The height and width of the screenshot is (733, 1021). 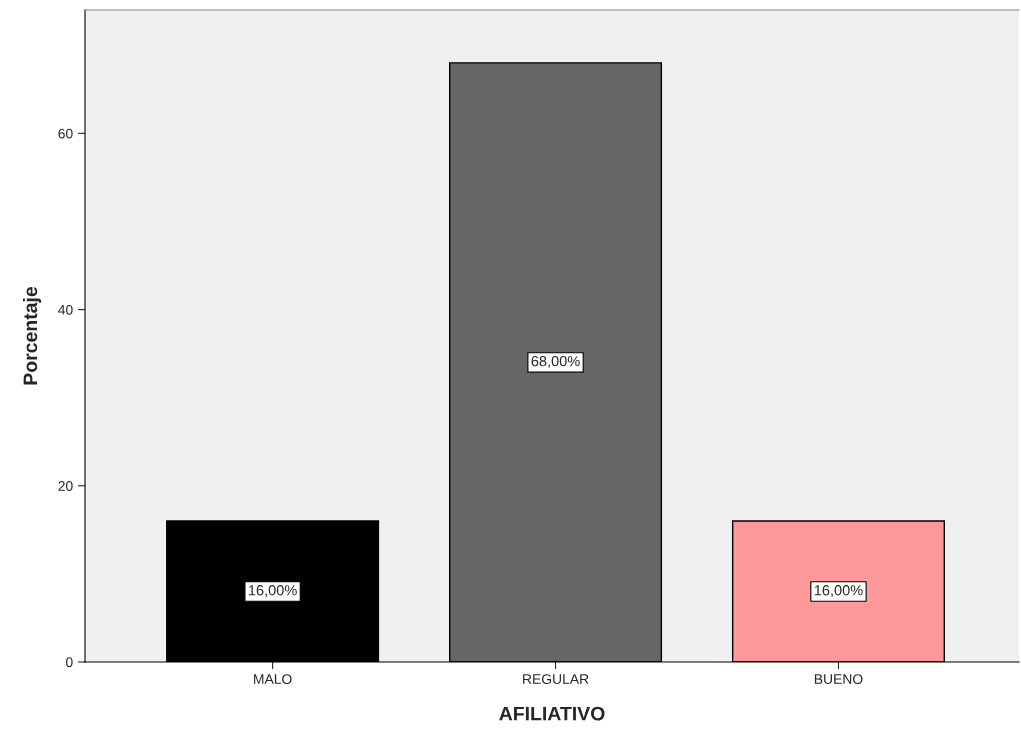 I want to click on y-tick-label: 0, so click(x=69, y=662).